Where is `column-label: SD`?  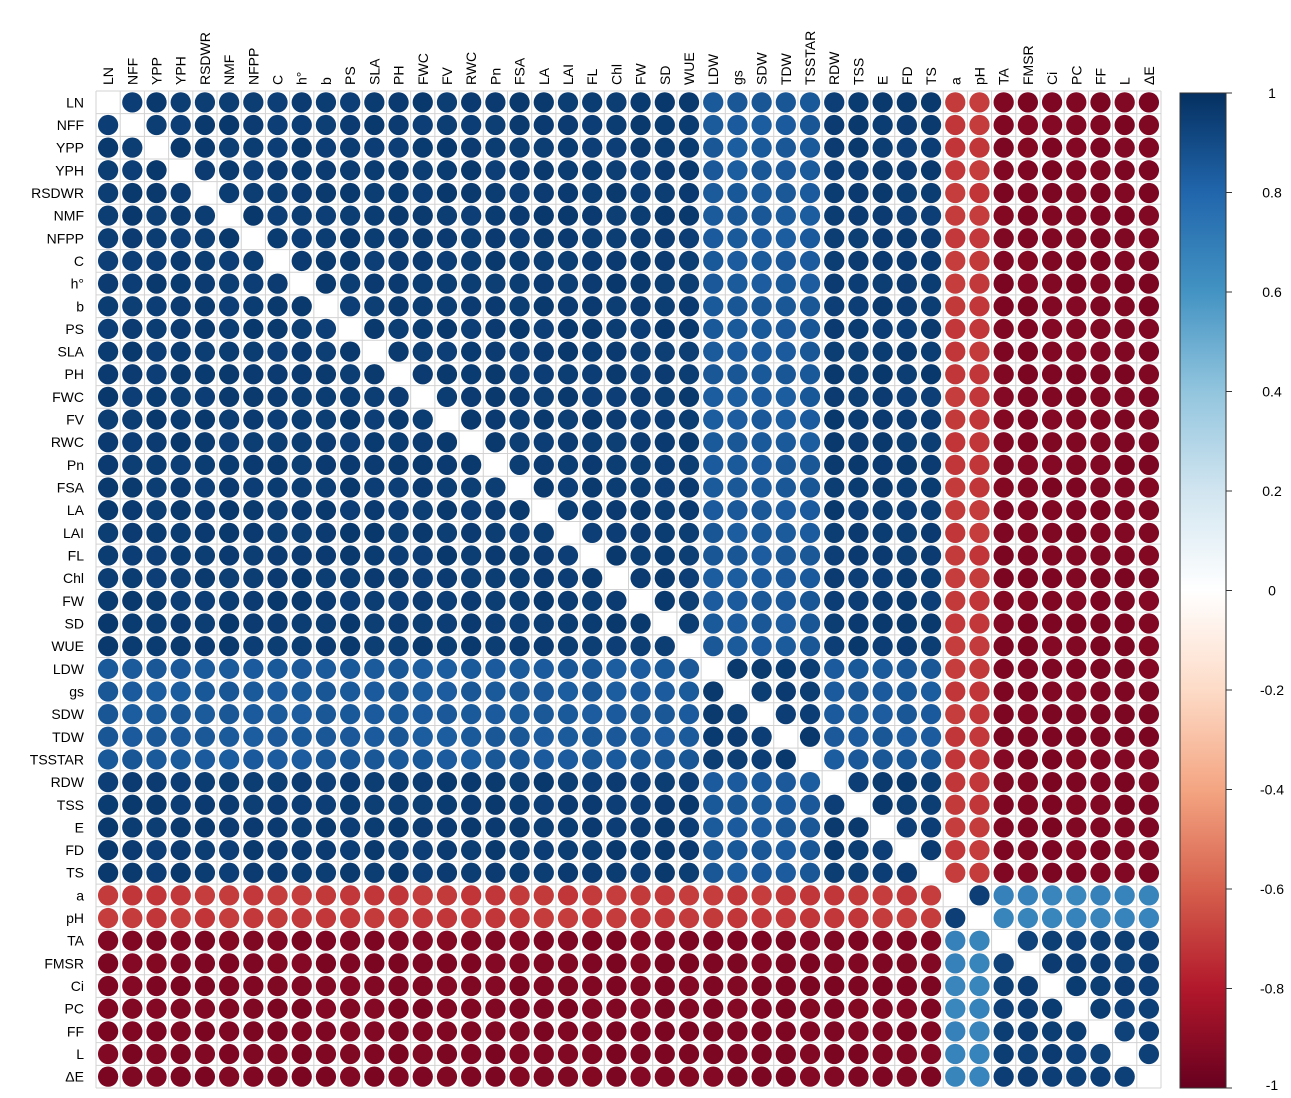 column-label: SD is located at coordinates (665, 75).